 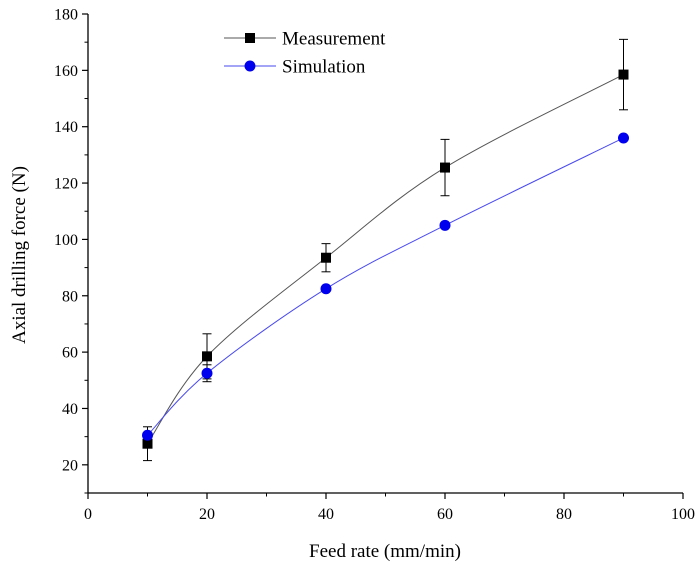 I want to click on legend-item-simulation: Simulation, so click(x=295, y=67).